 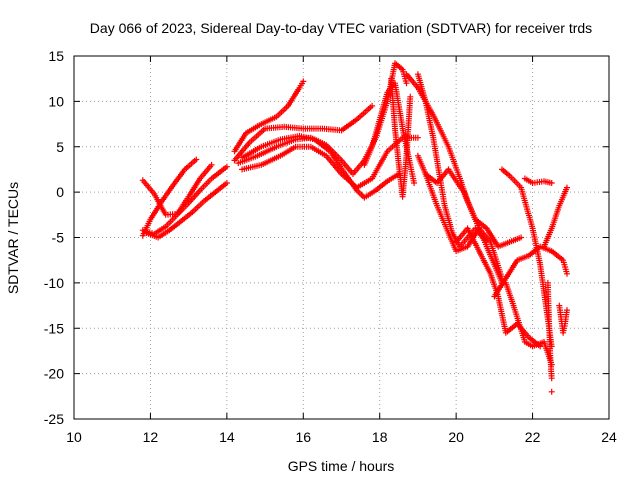 I want to click on x-tick-label: 12, so click(x=151, y=437).